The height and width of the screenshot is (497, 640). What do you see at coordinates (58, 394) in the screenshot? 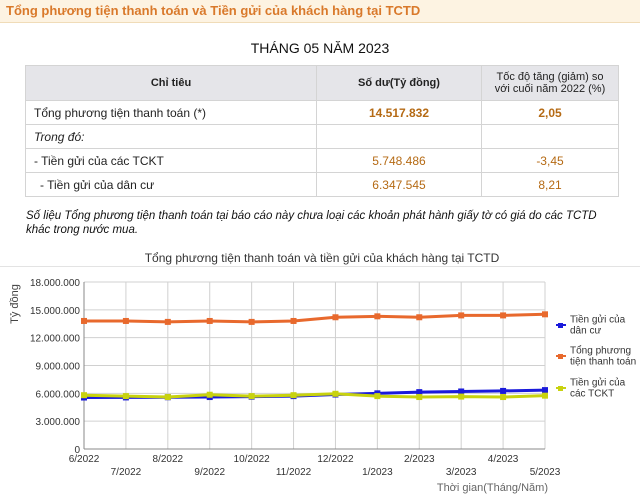
I see `y-tick-label: 6.000.000` at bounding box center [58, 394].